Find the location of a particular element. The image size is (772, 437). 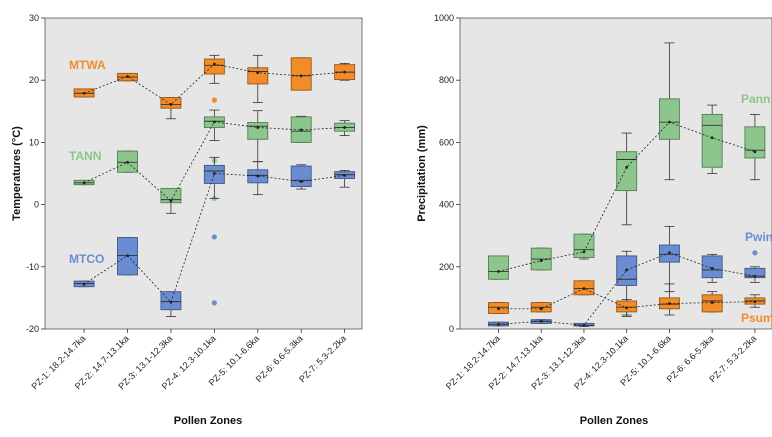

series-mtco is located at coordinates (214, 236).